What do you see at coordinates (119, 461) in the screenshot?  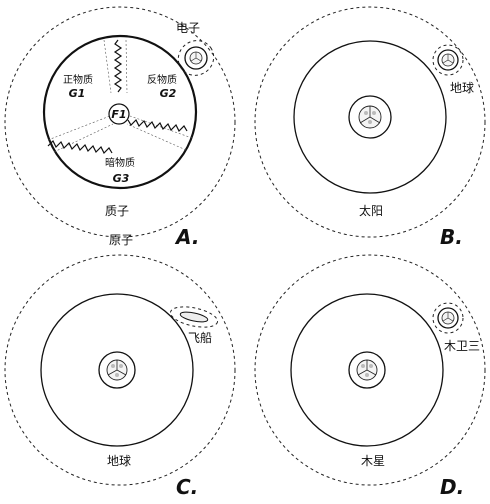 I see `earth-center-label: 地球` at bounding box center [119, 461].